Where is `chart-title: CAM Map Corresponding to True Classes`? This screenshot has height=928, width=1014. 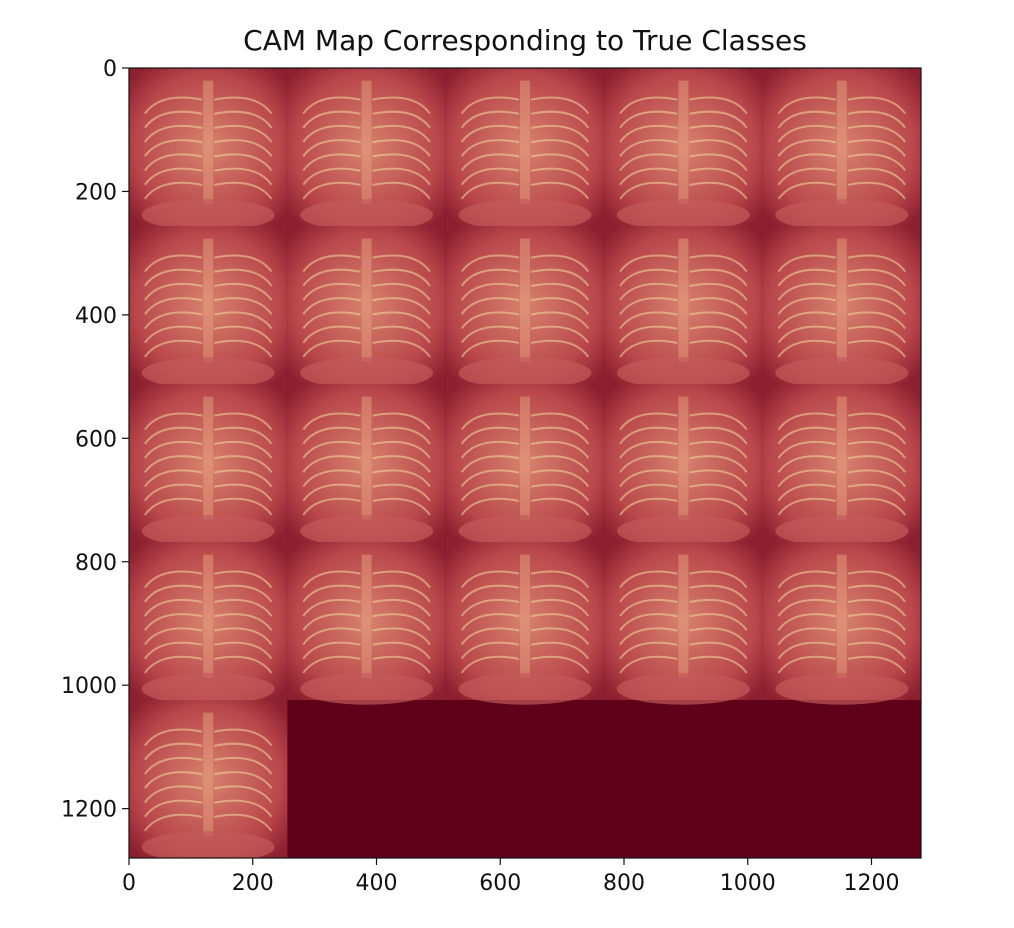 chart-title: CAM Map Corresponding to True Classes is located at coordinates (525, 40).